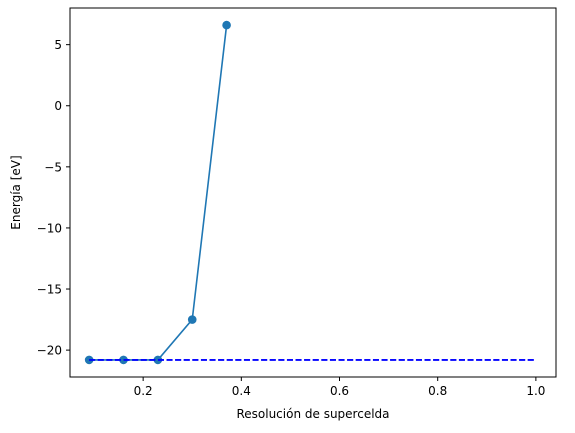  What do you see at coordinates (53, 167) in the screenshot?
I see `y-tick-label: −5` at bounding box center [53, 167].